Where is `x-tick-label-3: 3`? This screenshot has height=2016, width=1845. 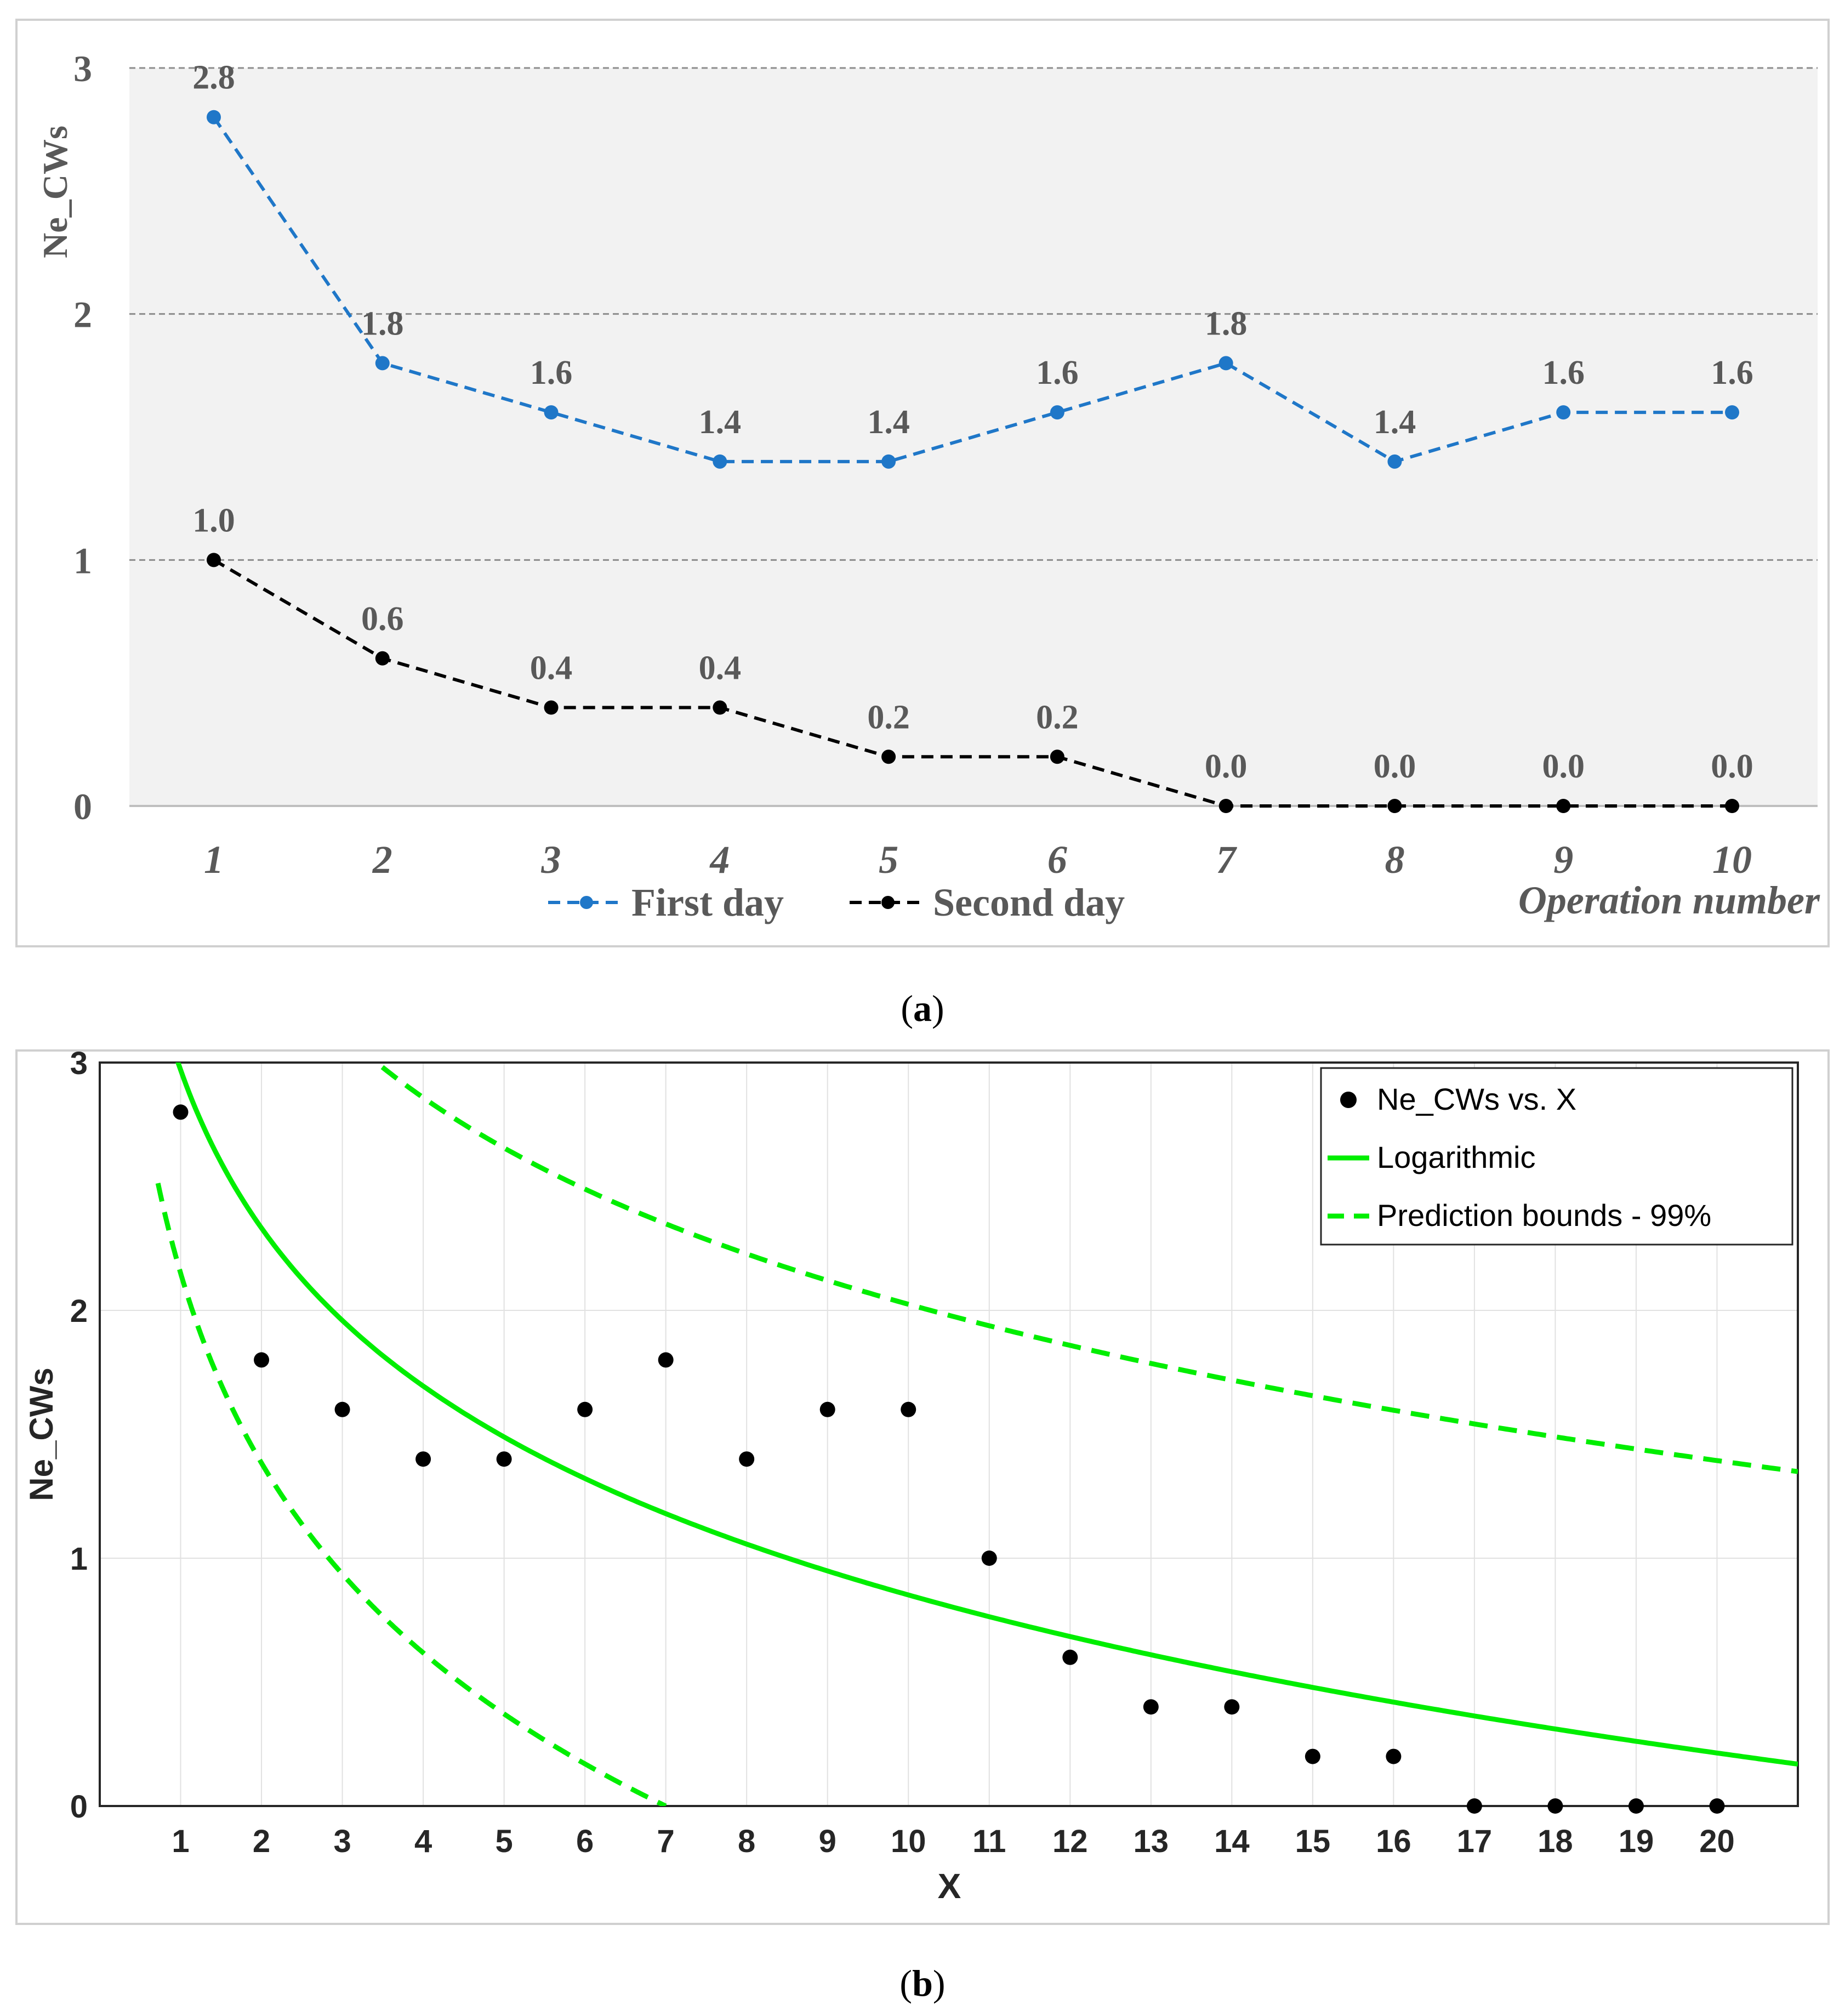 x-tick-label-3: 3 is located at coordinates (342, 1841).